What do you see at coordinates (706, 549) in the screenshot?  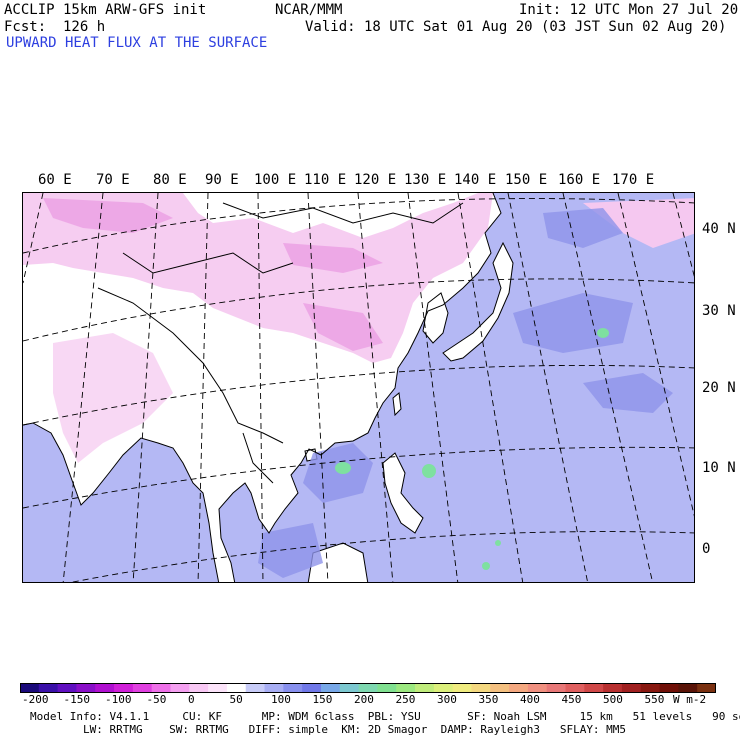 I see `lat-label: 0` at bounding box center [706, 549].